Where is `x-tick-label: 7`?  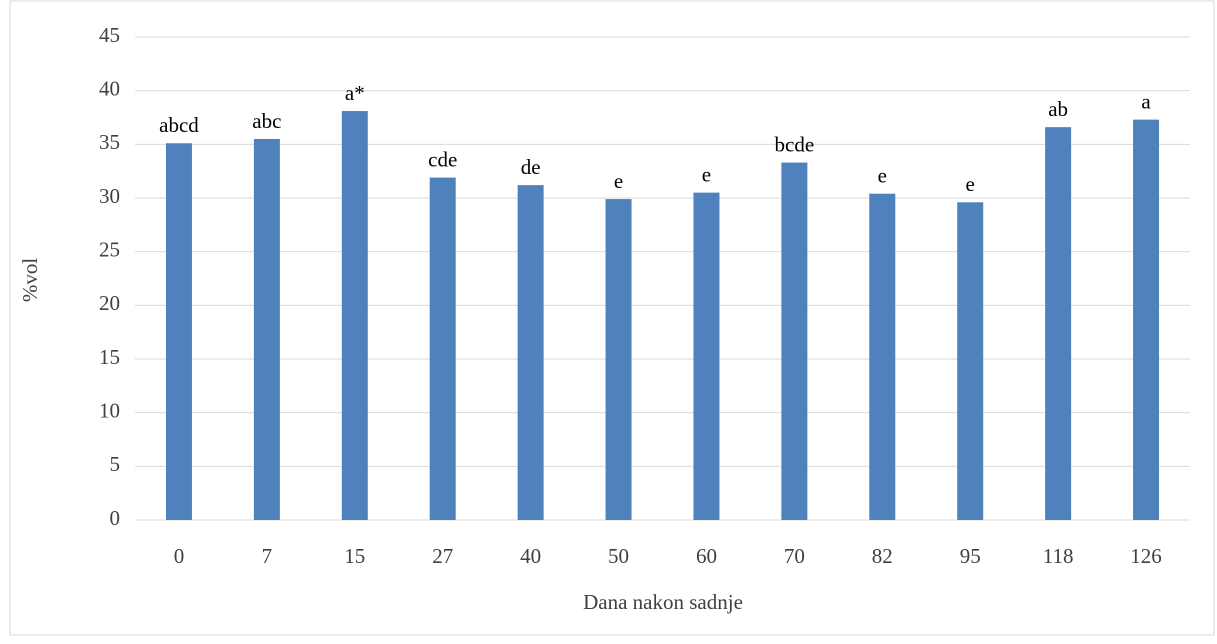 x-tick-label: 7 is located at coordinates (267, 556).